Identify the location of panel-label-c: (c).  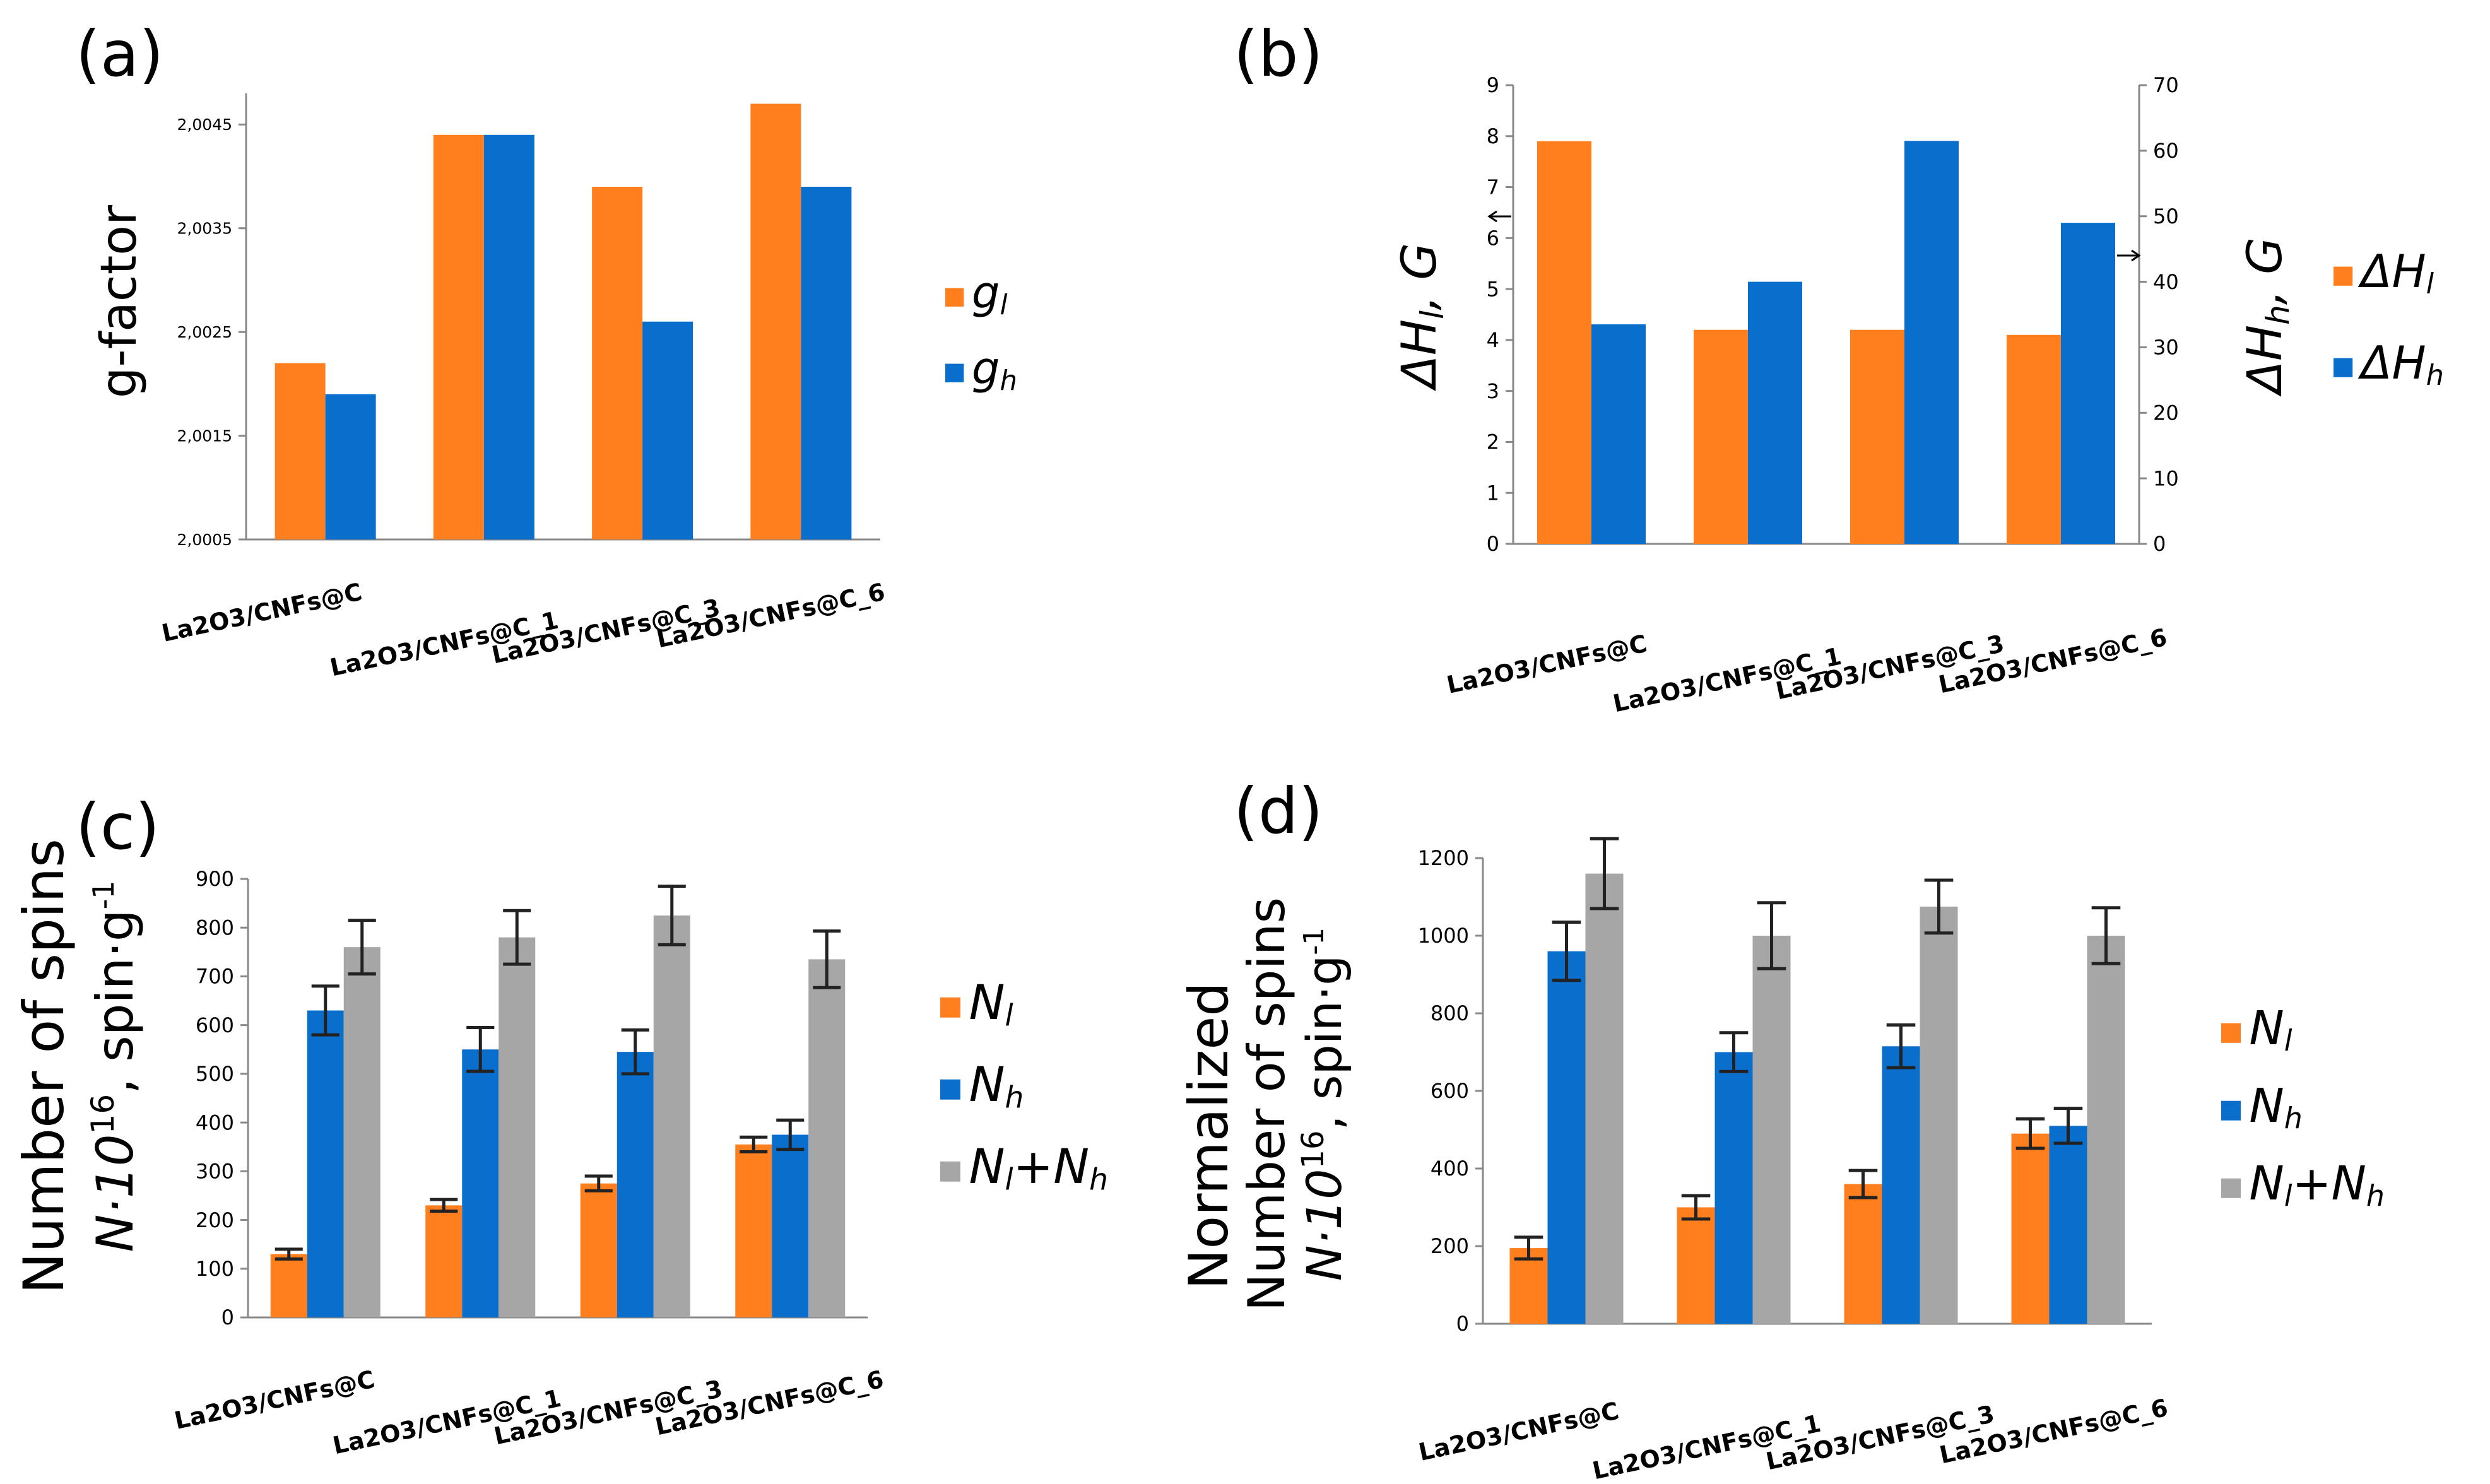
(118, 827).